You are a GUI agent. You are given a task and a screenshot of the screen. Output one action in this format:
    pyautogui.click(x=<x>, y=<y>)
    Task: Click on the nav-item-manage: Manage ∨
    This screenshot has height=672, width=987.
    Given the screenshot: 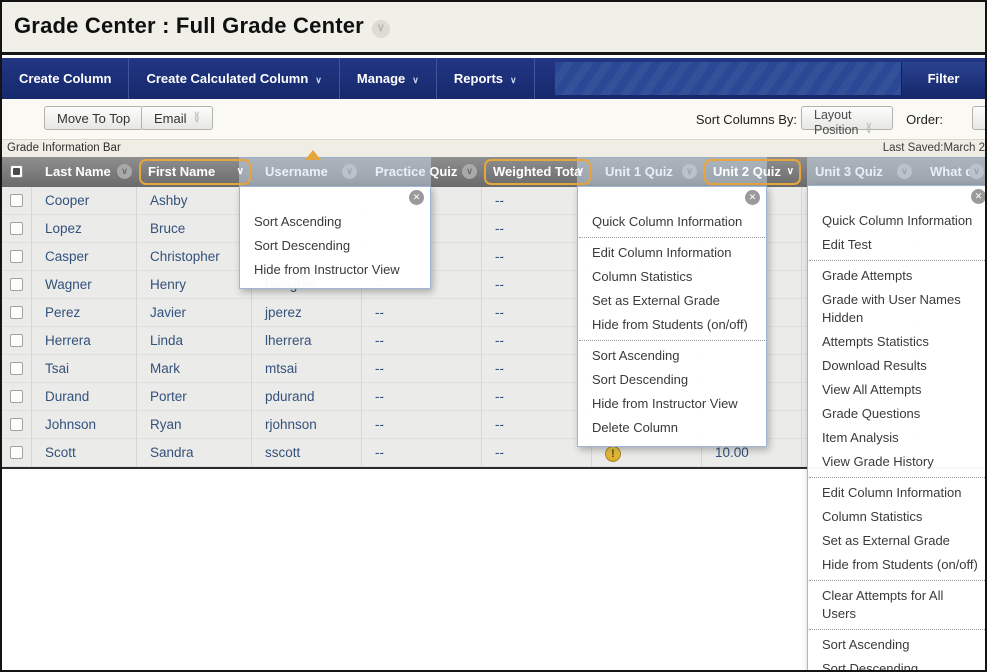 What is the action you would take?
    pyautogui.click(x=388, y=78)
    